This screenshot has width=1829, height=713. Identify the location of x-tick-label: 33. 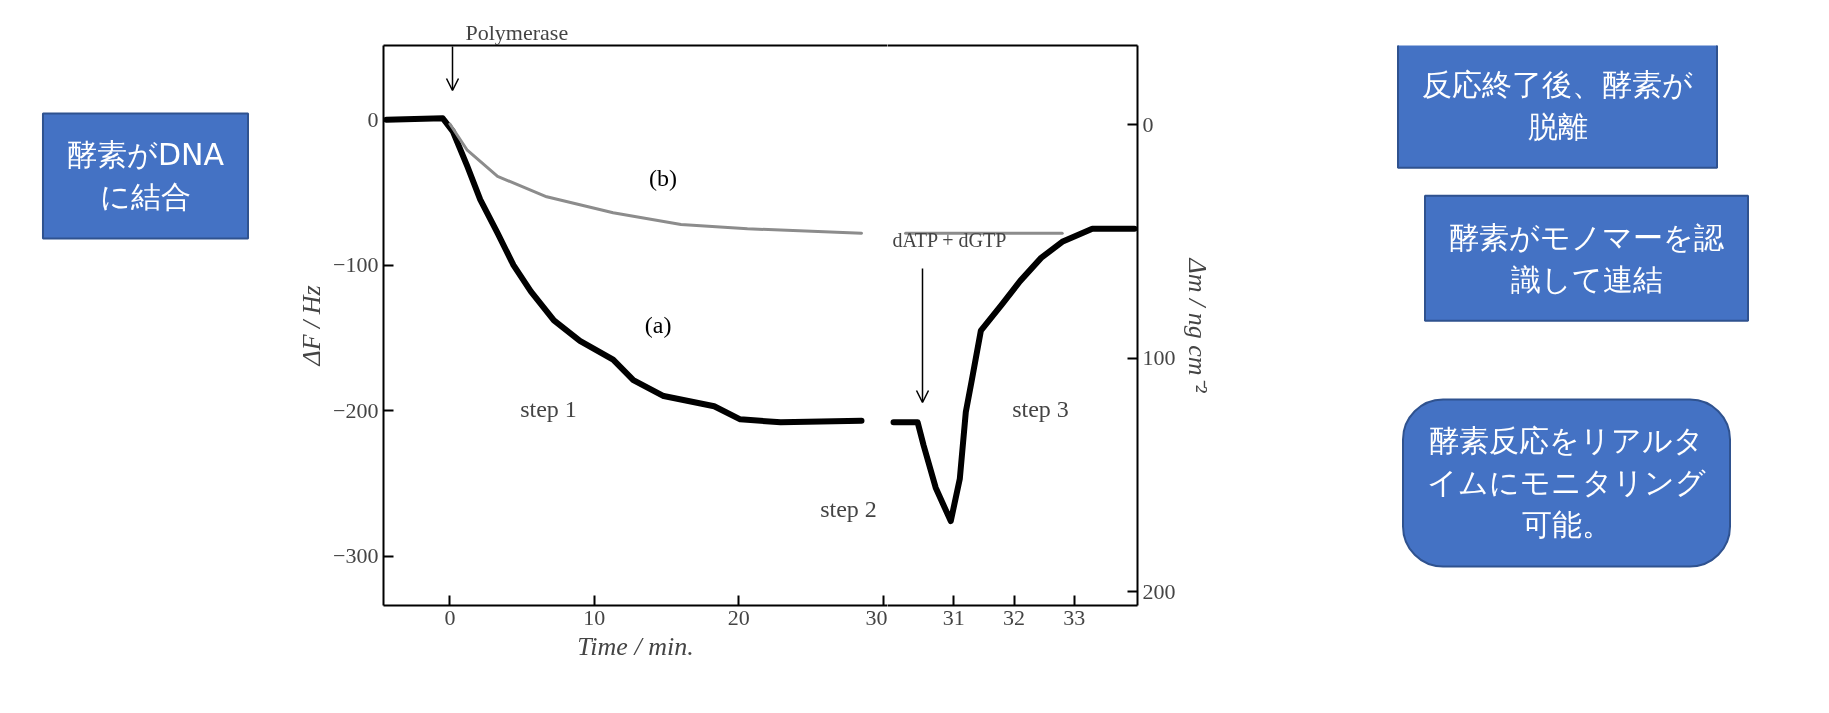
(1074, 617).